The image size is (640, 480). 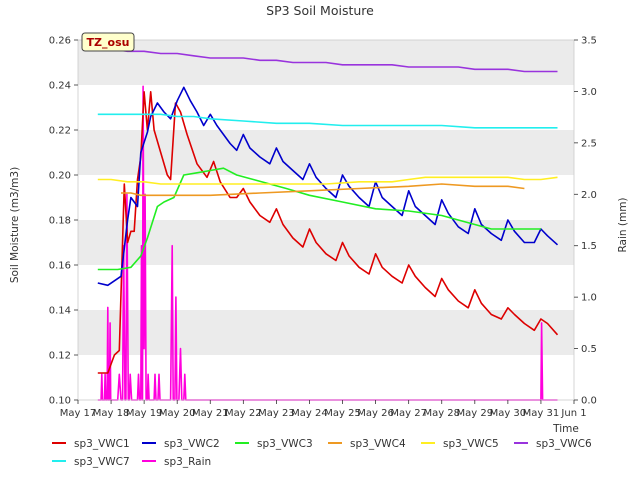 What do you see at coordinates (589, 349) in the screenshot?
I see `y2-tick-label: 0.5` at bounding box center [589, 349].